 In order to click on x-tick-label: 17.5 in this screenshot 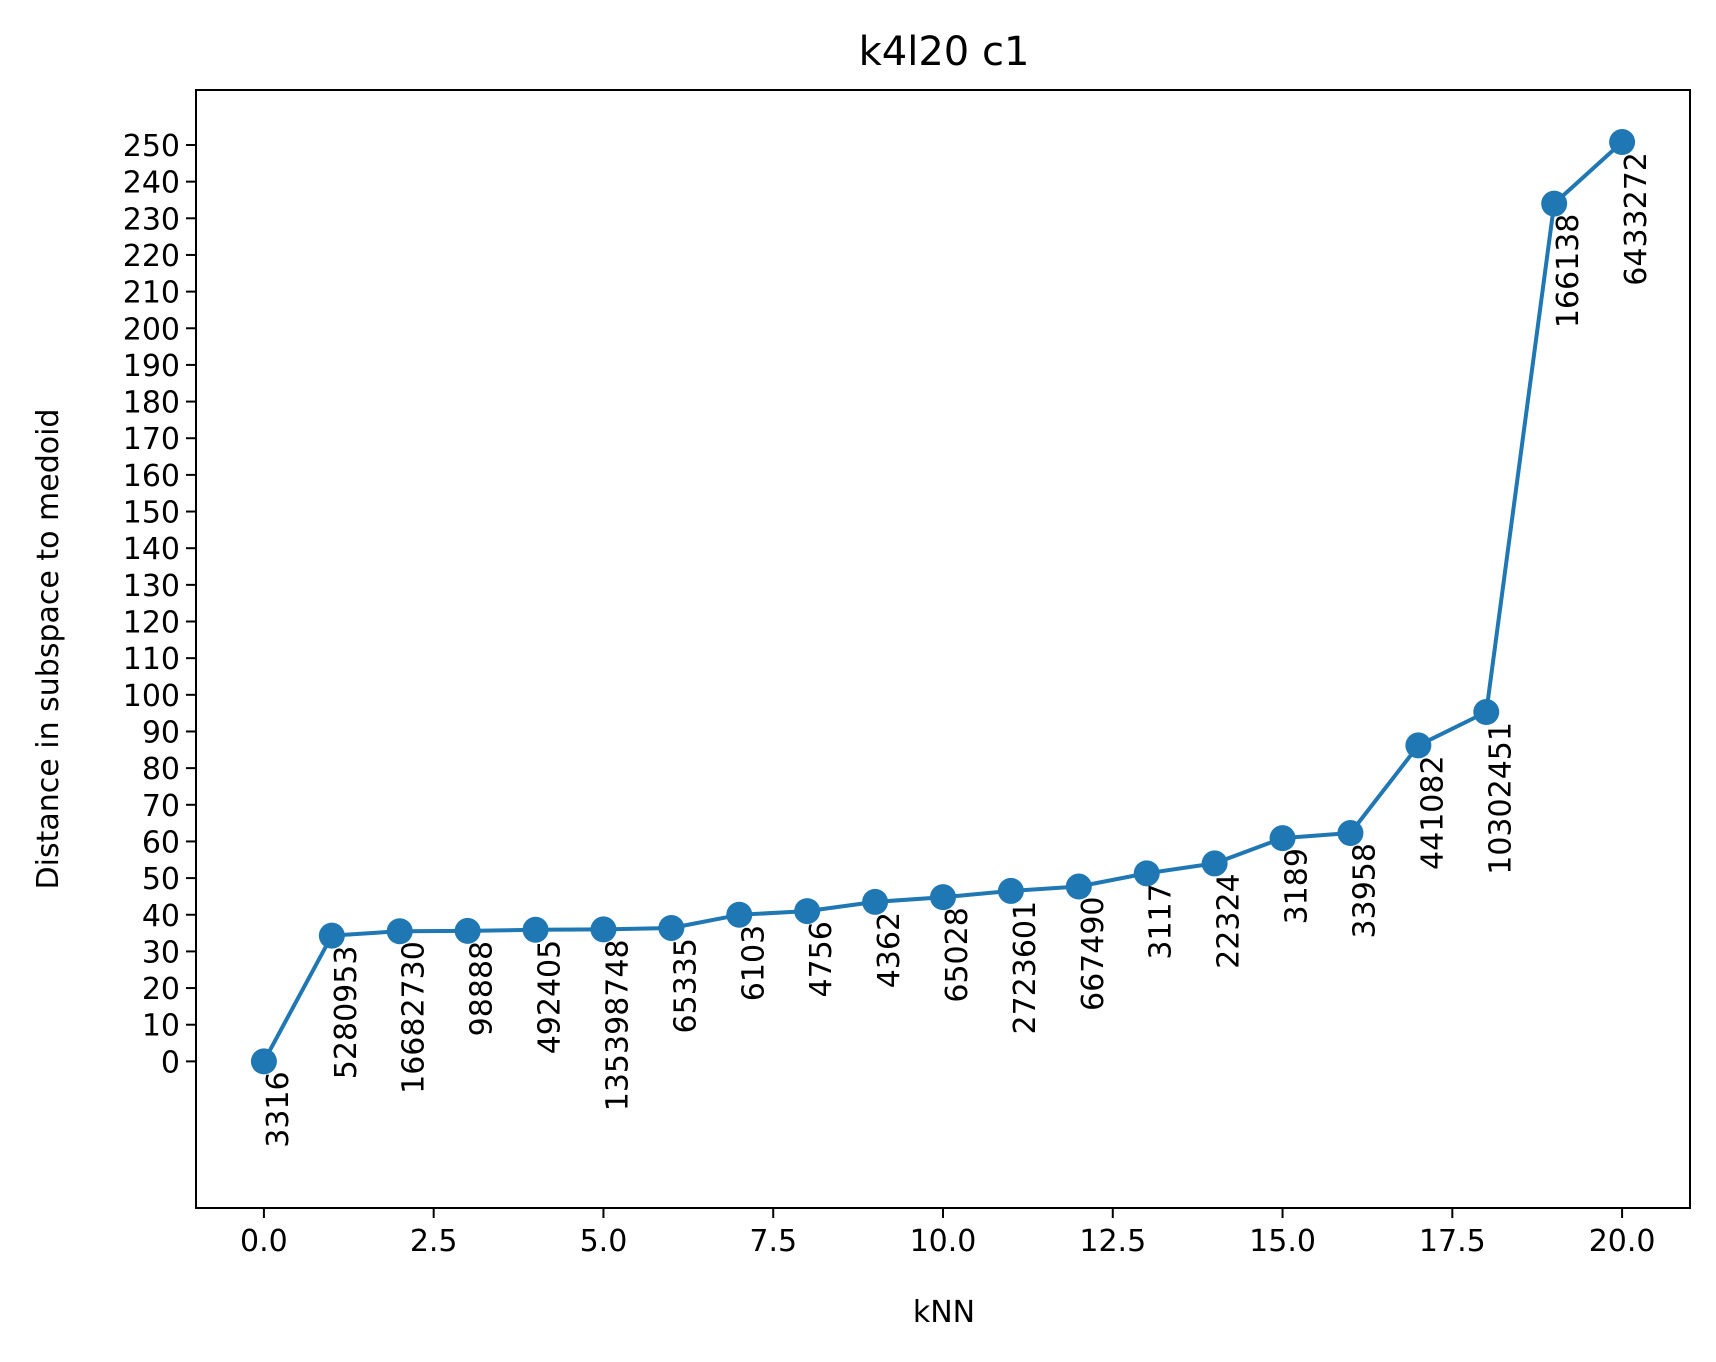, I will do `click(1452, 1241)`.